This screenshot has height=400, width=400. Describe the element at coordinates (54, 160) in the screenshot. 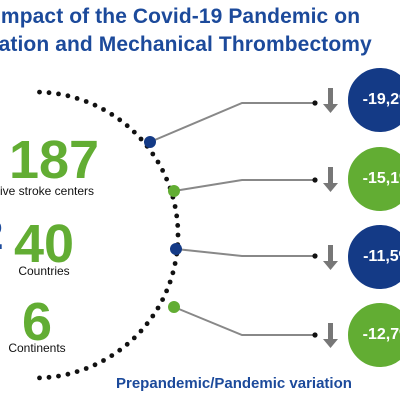

I see `stat-value-centers: 187` at that location.